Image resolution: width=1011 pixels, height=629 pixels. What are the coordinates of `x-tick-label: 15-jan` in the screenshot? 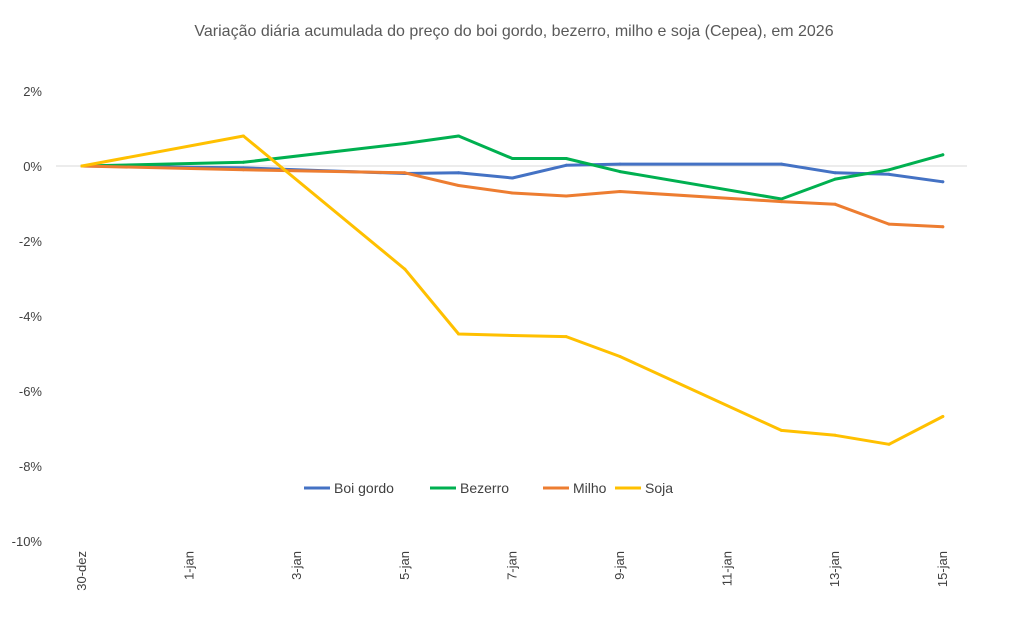 It's located at (942, 569).